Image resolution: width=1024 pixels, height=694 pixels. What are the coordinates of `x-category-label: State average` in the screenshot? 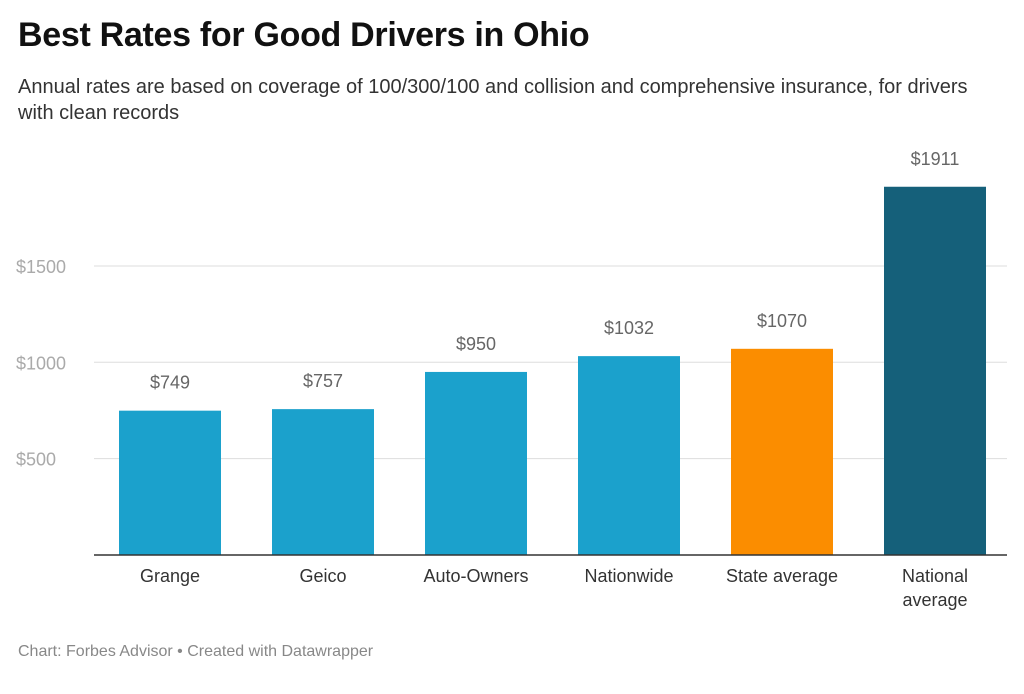 It's located at (782, 576).